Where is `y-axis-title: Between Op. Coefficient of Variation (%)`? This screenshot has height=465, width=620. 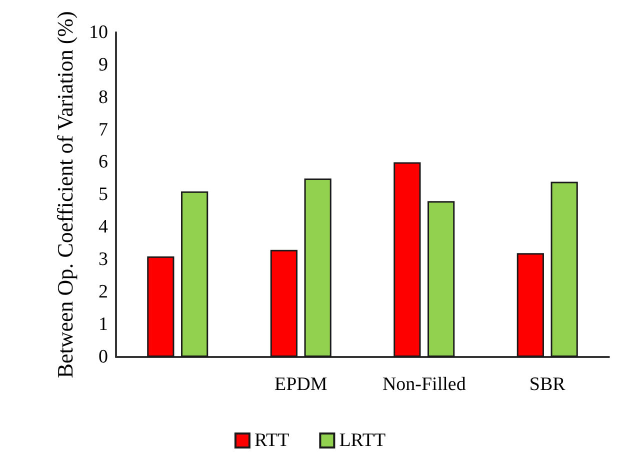 y-axis-title: Between Op. Coefficient of Variation (%) is located at coordinates (65, 194).